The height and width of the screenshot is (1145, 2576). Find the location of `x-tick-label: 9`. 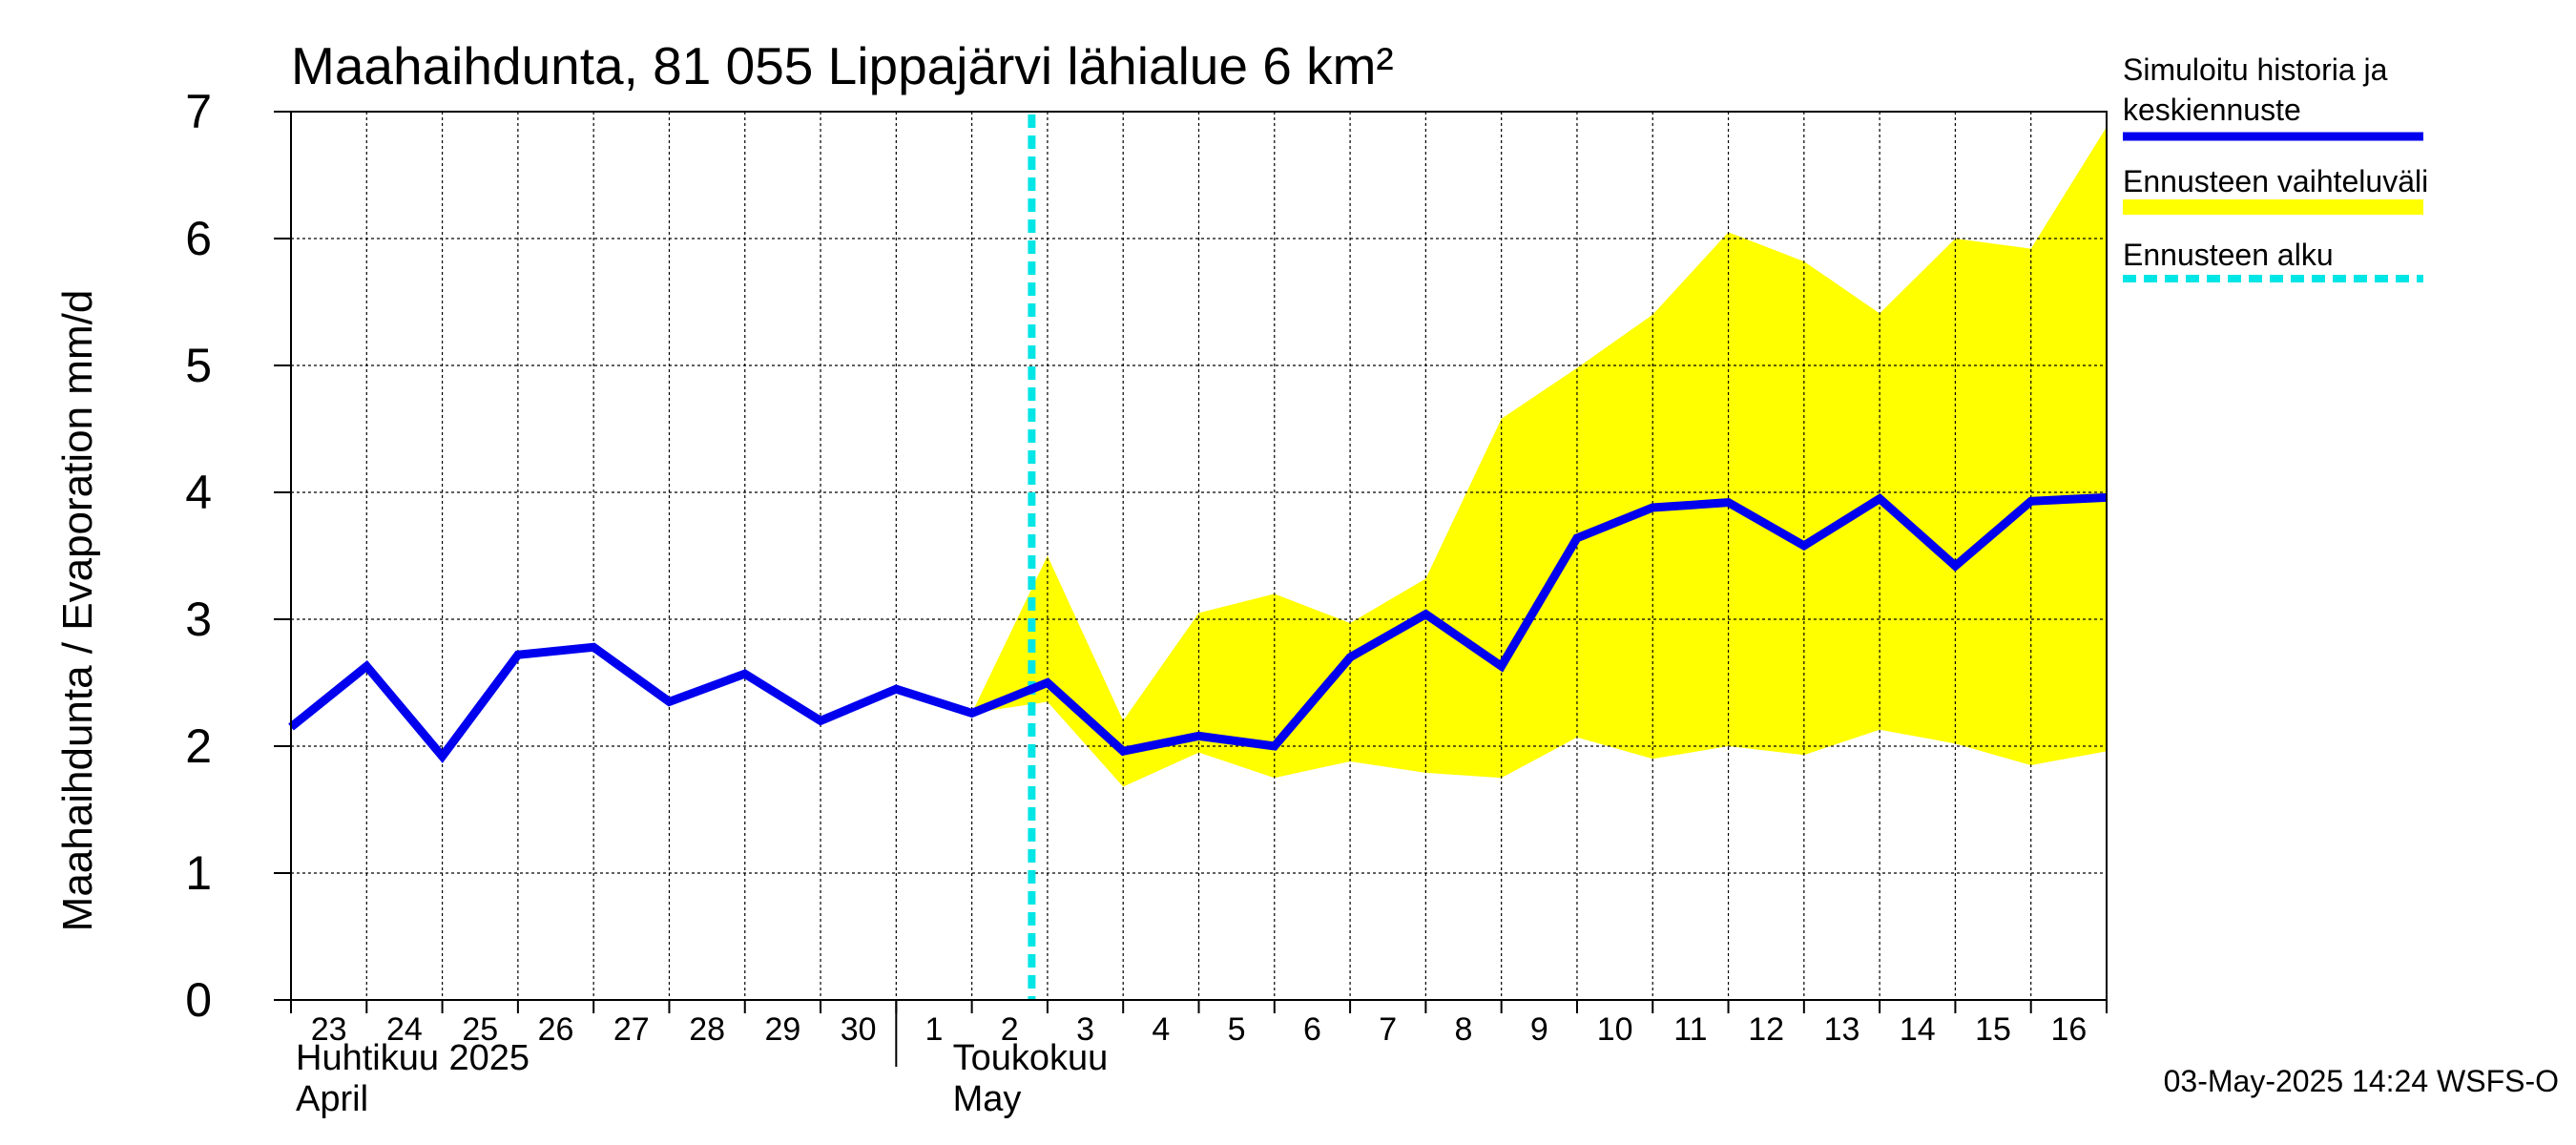

x-tick-label: 9 is located at coordinates (1539, 1029).